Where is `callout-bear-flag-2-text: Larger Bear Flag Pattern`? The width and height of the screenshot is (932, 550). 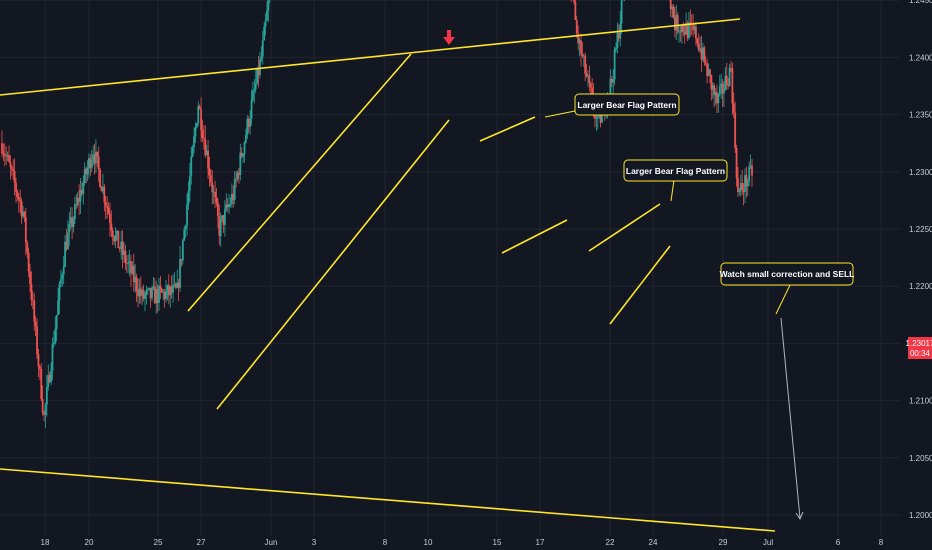
callout-bear-flag-2-text: Larger Bear Flag Pattern is located at coordinates (675, 171).